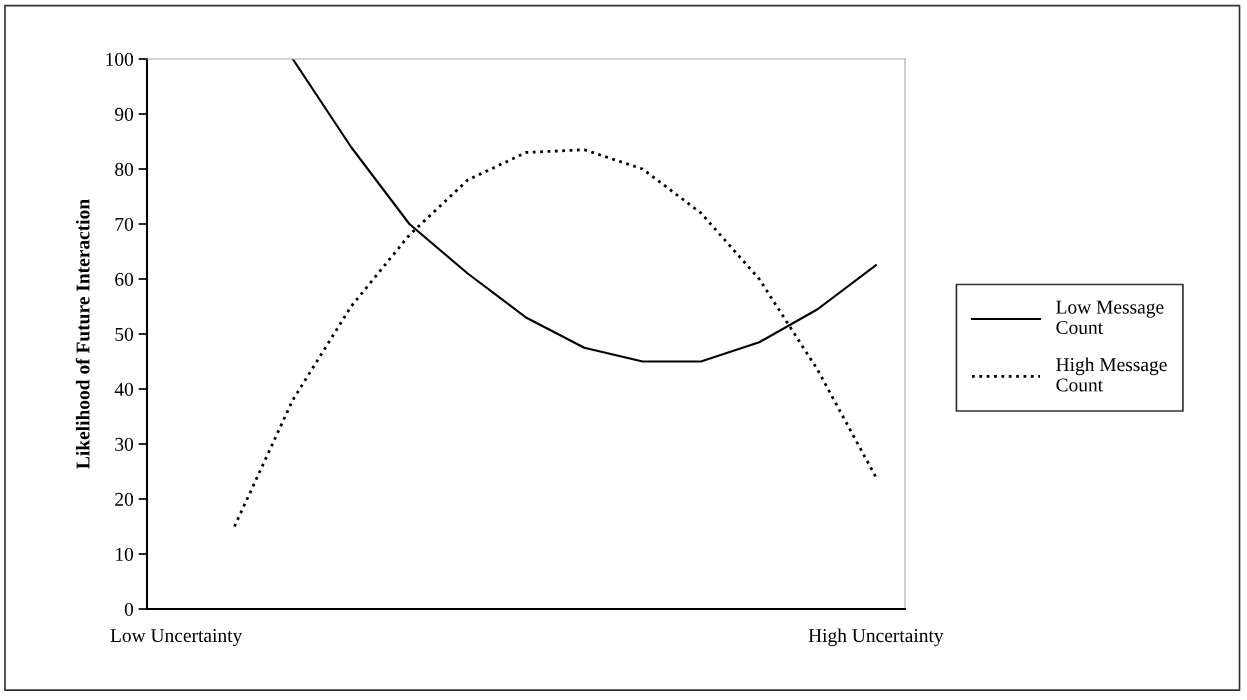 Image resolution: width=1247 pixels, height=700 pixels. I want to click on y-tick-label: 60, so click(124, 279).